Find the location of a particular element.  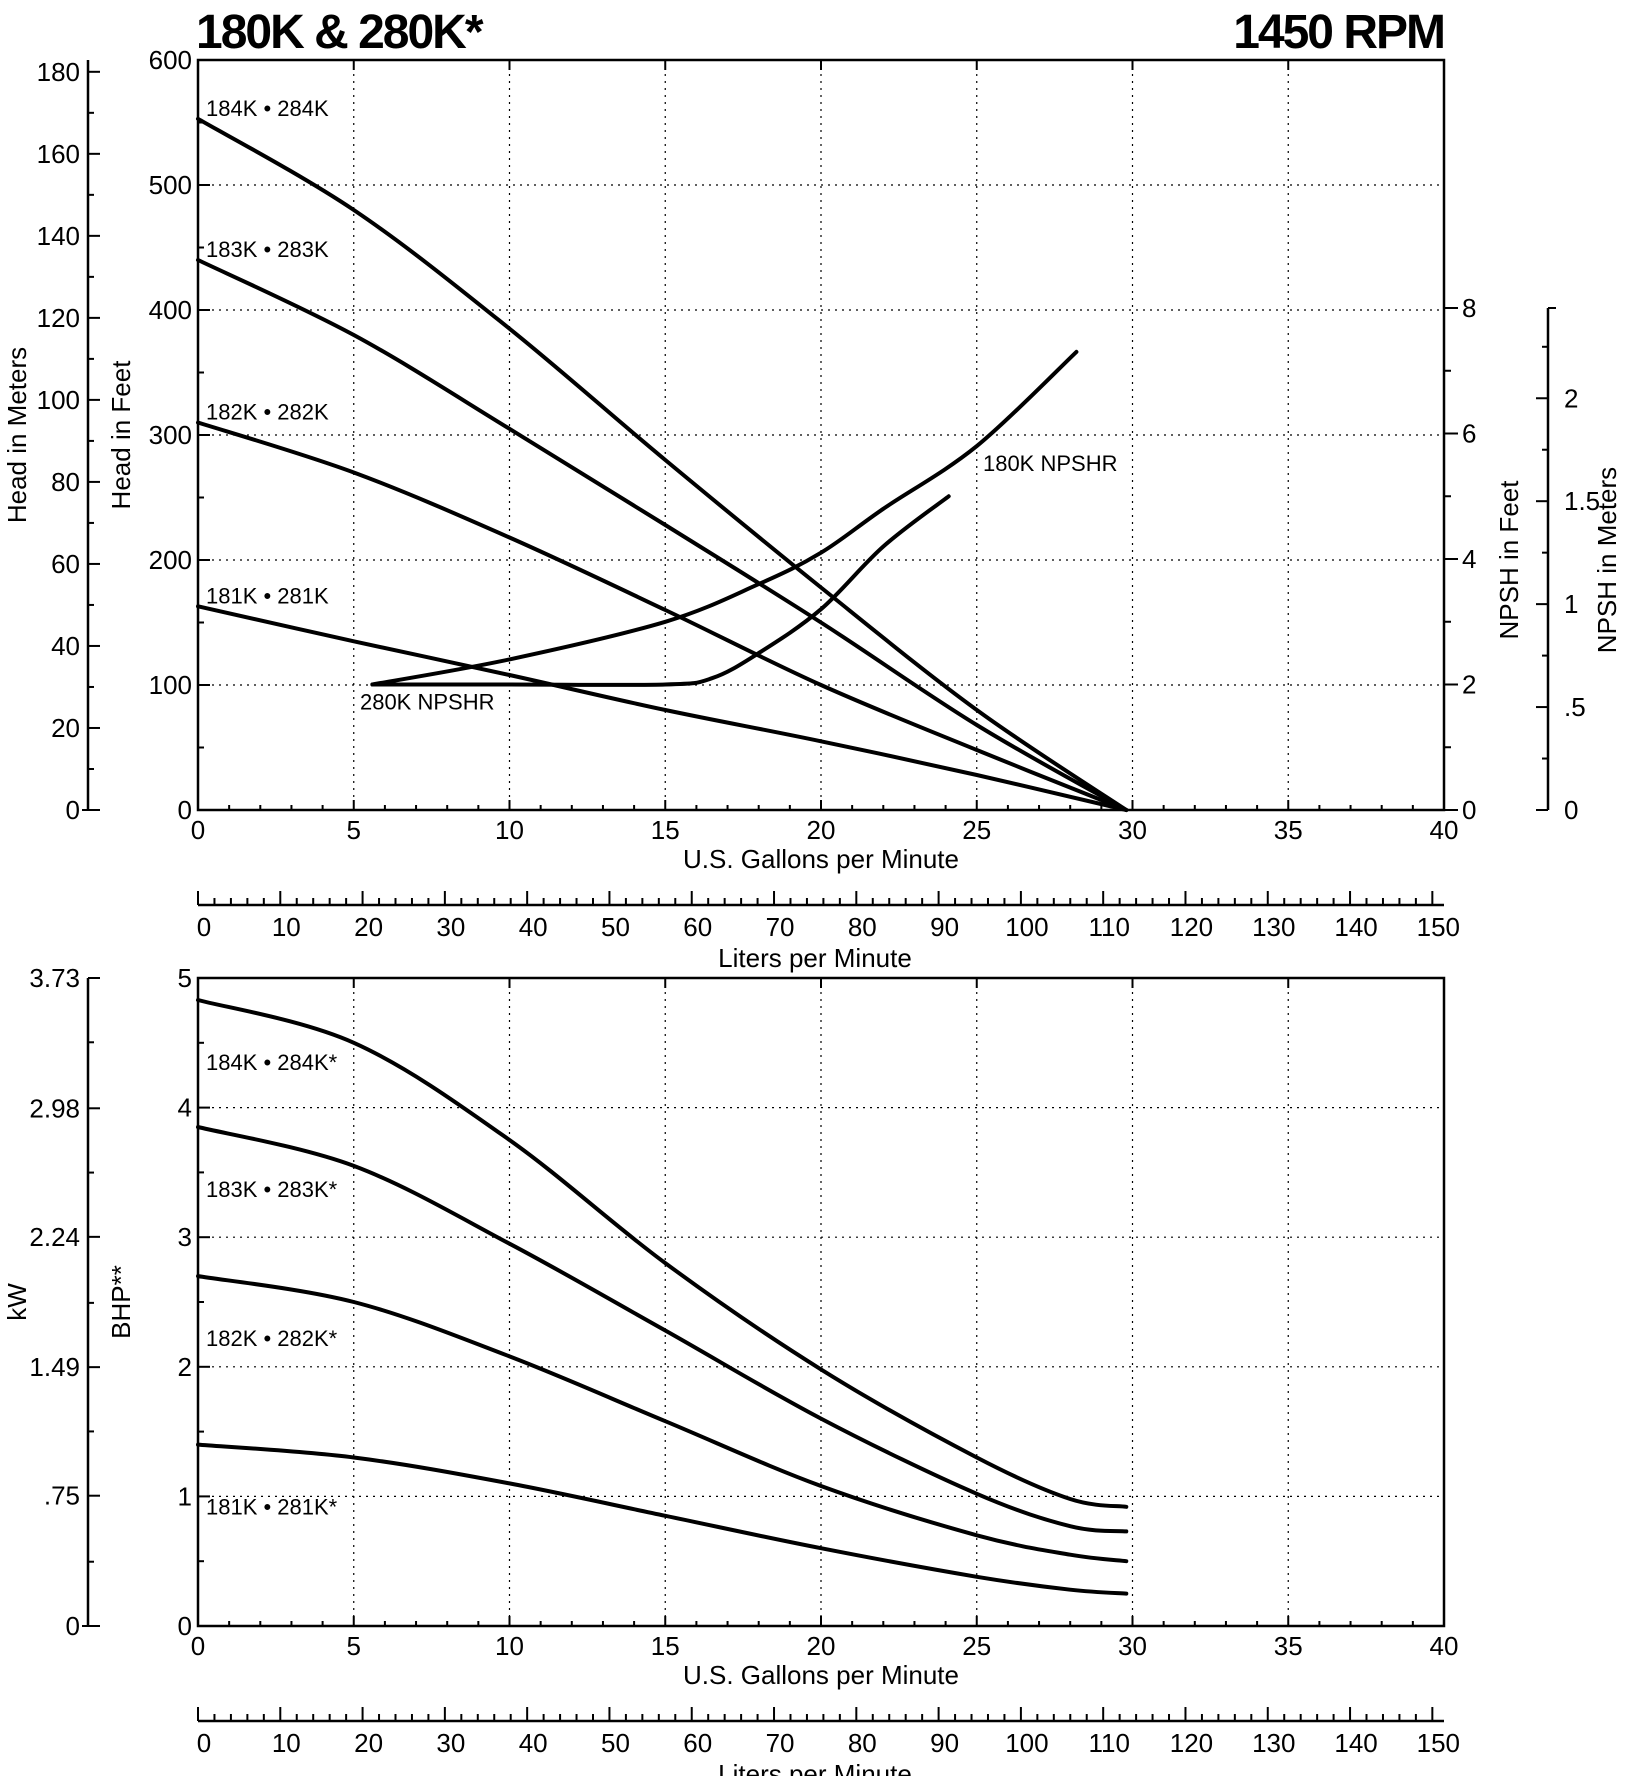

y-tick-label: 300 is located at coordinates (170, 435).